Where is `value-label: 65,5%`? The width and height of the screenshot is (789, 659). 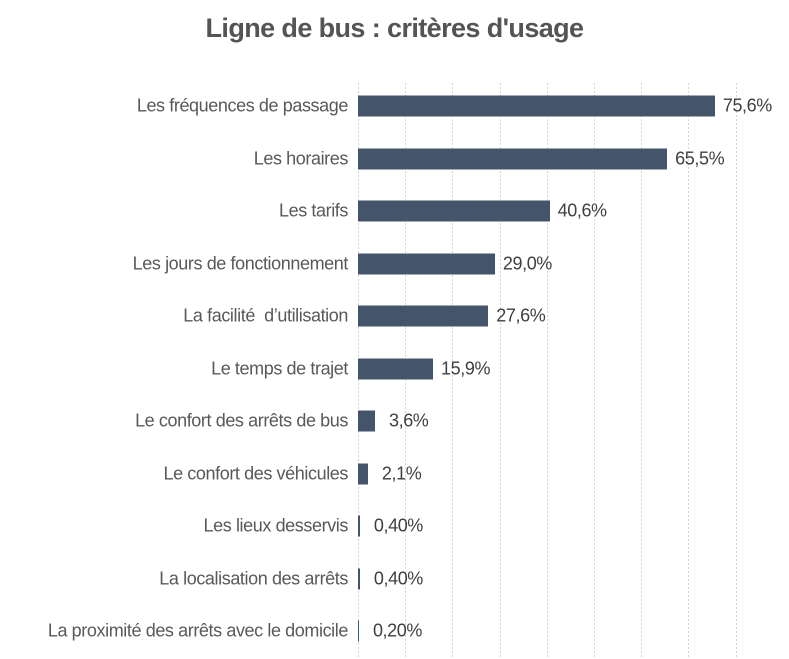 value-label: 65,5% is located at coordinates (700, 158).